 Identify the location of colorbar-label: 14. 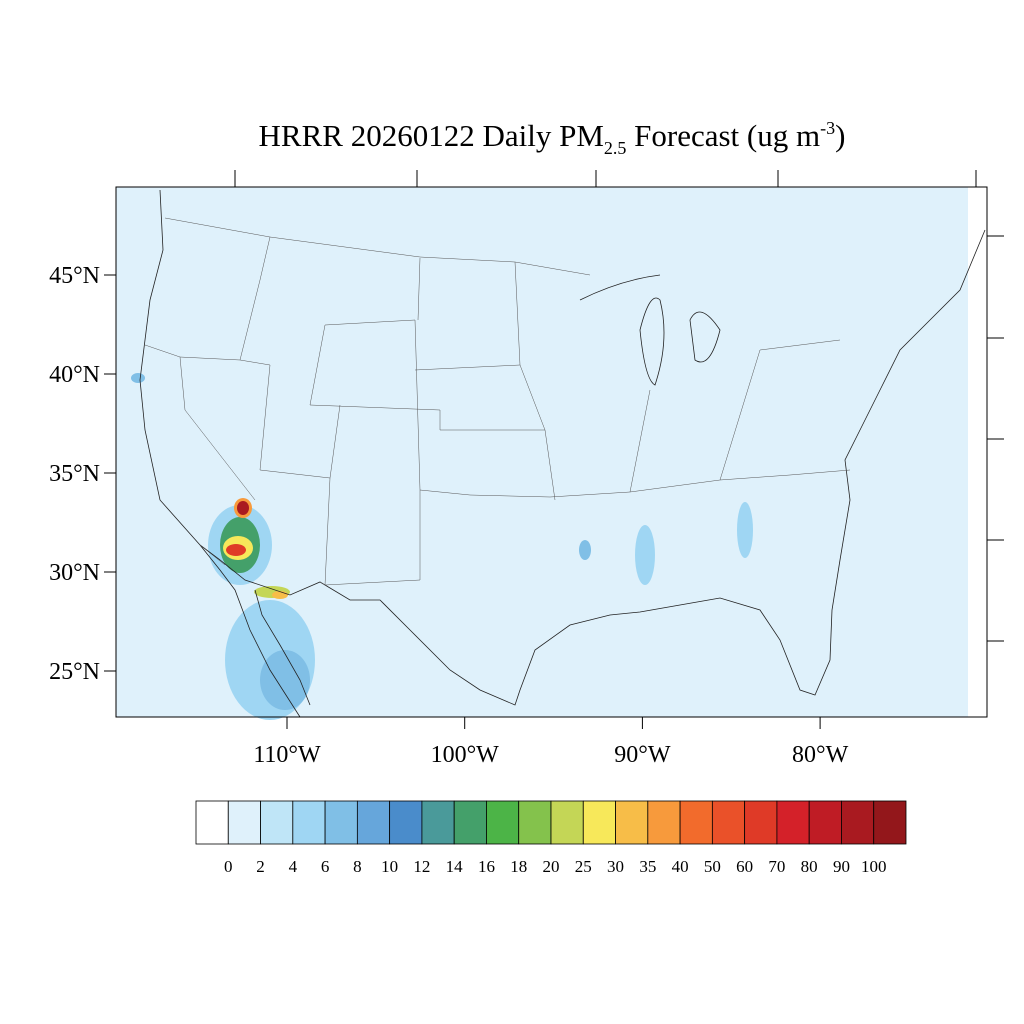
(455, 866).